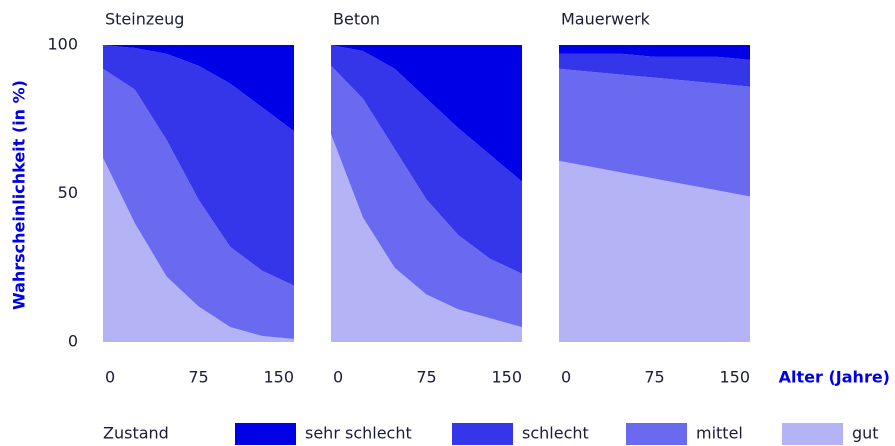 The image size is (895, 446). What do you see at coordinates (144, 19) in the screenshot?
I see `panel-title: Steinzeug` at bounding box center [144, 19].